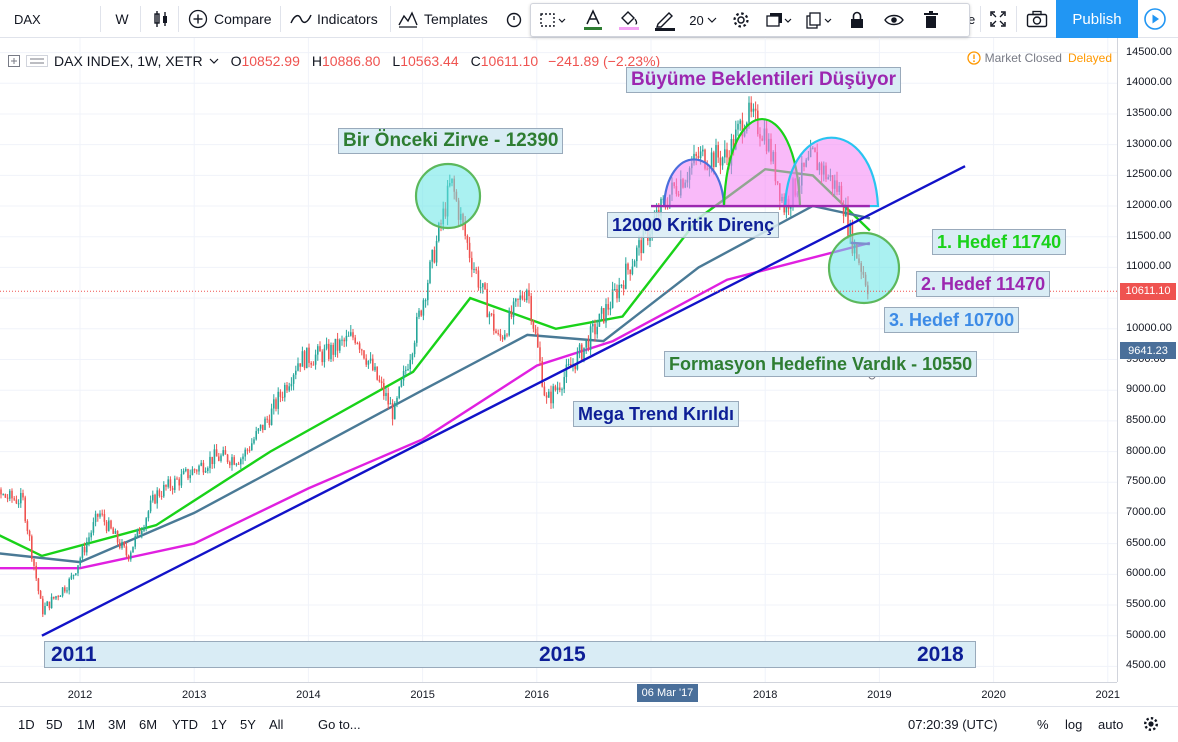 The image size is (1178, 742). Describe the element at coordinates (148, 724) in the screenshot. I see `range-button: 6M` at that location.